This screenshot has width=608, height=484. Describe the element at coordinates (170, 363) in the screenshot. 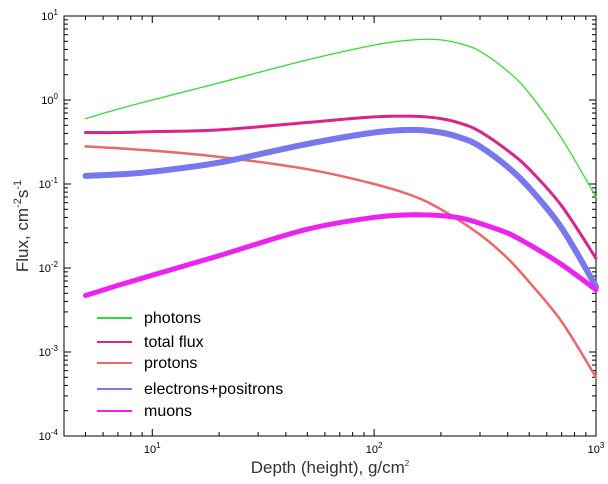

I see `legend-label: protons` at that location.